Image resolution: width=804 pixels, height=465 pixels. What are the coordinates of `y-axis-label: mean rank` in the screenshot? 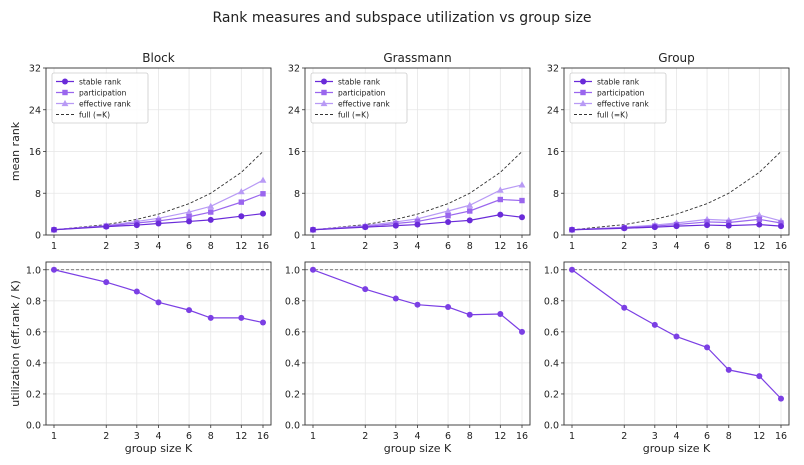 It's located at (15, 151).